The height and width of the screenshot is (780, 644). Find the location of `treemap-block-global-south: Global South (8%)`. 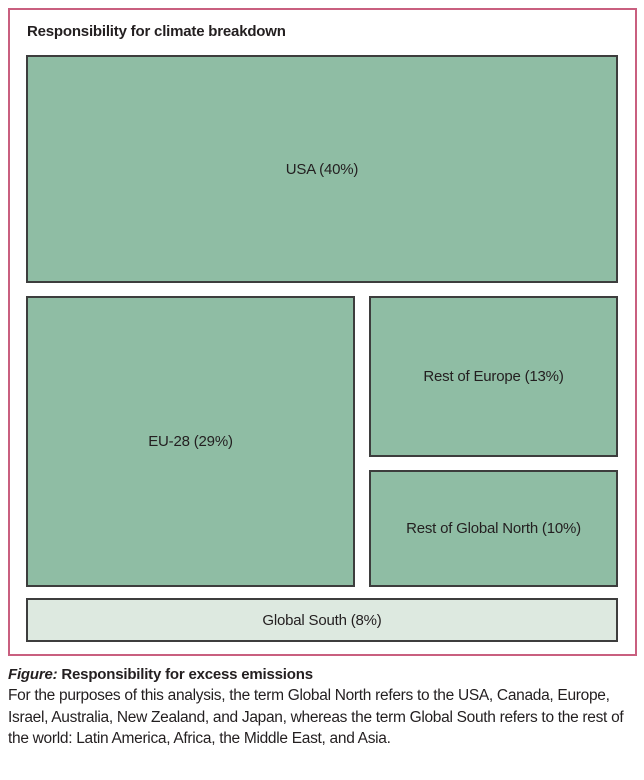

treemap-block-global-south: Global South (8%) is located at coordinates (322, 620).